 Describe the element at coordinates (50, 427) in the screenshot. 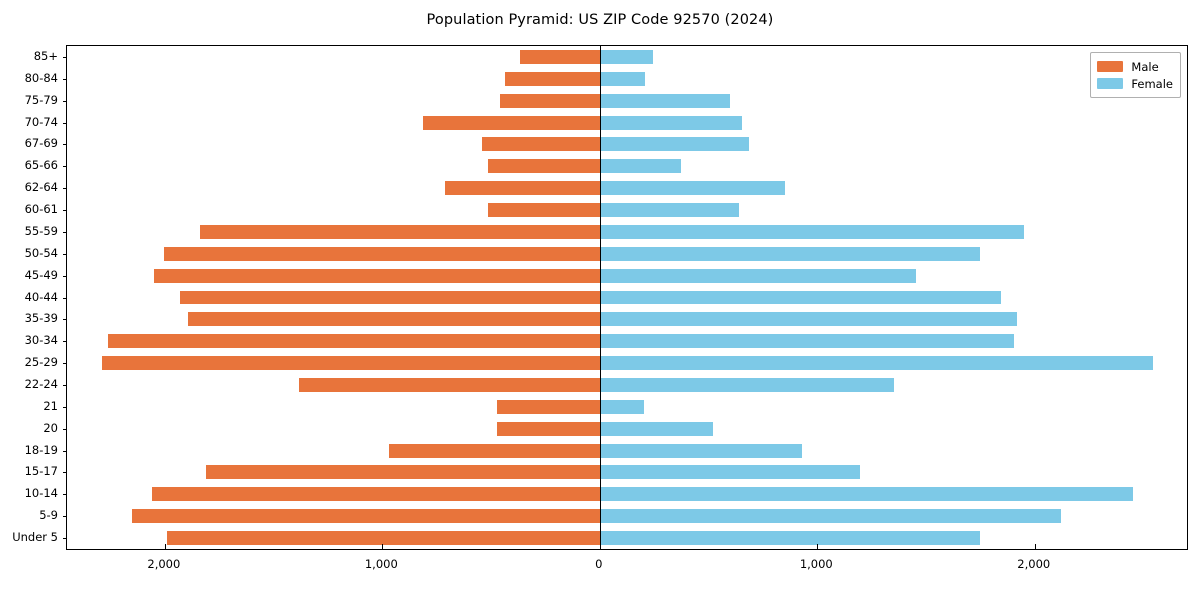

I see `y-axis-tick-label: 20` at that location.